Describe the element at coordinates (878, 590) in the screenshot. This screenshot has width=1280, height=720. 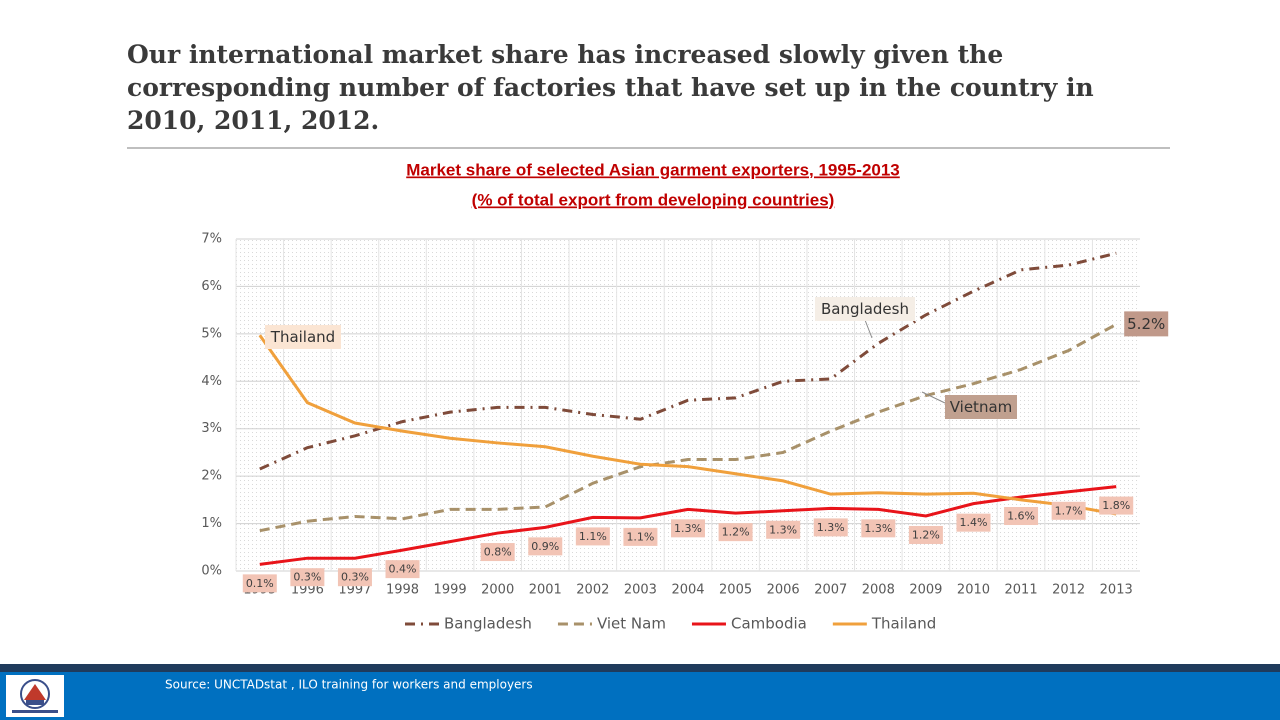
I see `x-tick-label: 2008` at that location.